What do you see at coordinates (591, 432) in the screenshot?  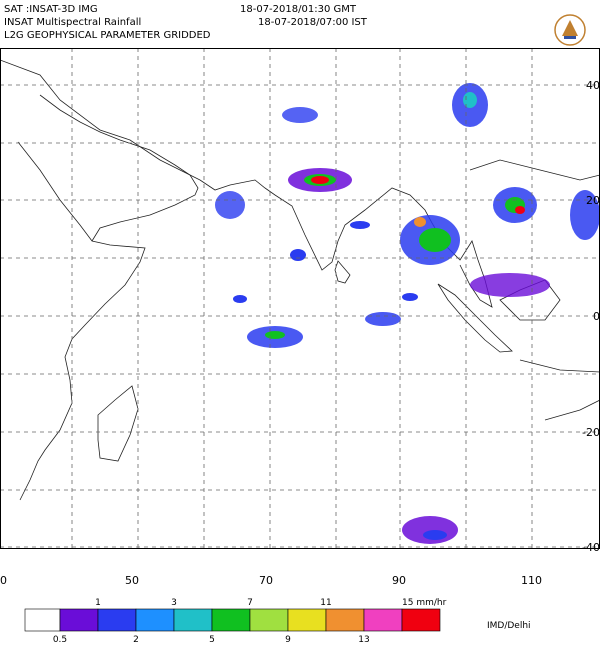 I see `lat-label: -20` at bounding box center [591, 432].